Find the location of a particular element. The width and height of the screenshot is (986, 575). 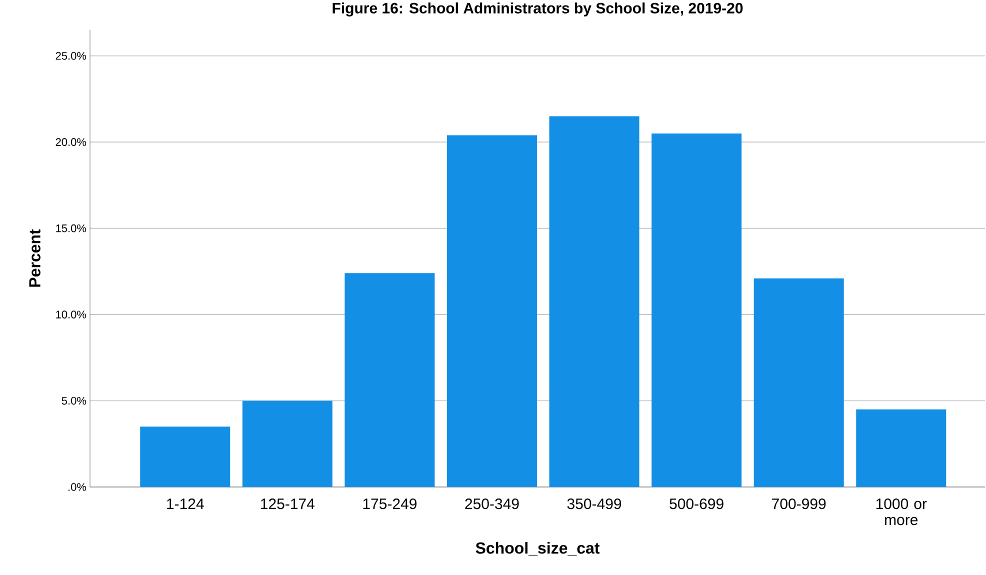

x-tick-label: 1-124 is located at coordinates (185, 503).